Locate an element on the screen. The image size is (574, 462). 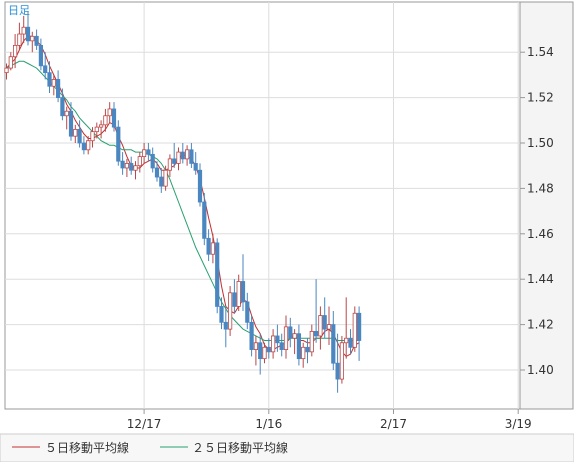
y-tick-label: 1.48 is located at coordinates (540, 188).